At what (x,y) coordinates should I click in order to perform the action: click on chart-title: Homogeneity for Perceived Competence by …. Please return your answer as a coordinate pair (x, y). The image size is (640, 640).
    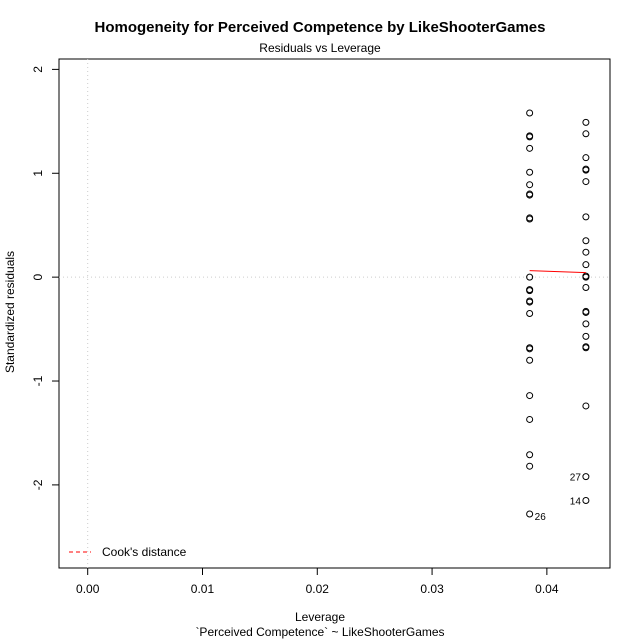
    Looking at the image, I should click on (320, 27).